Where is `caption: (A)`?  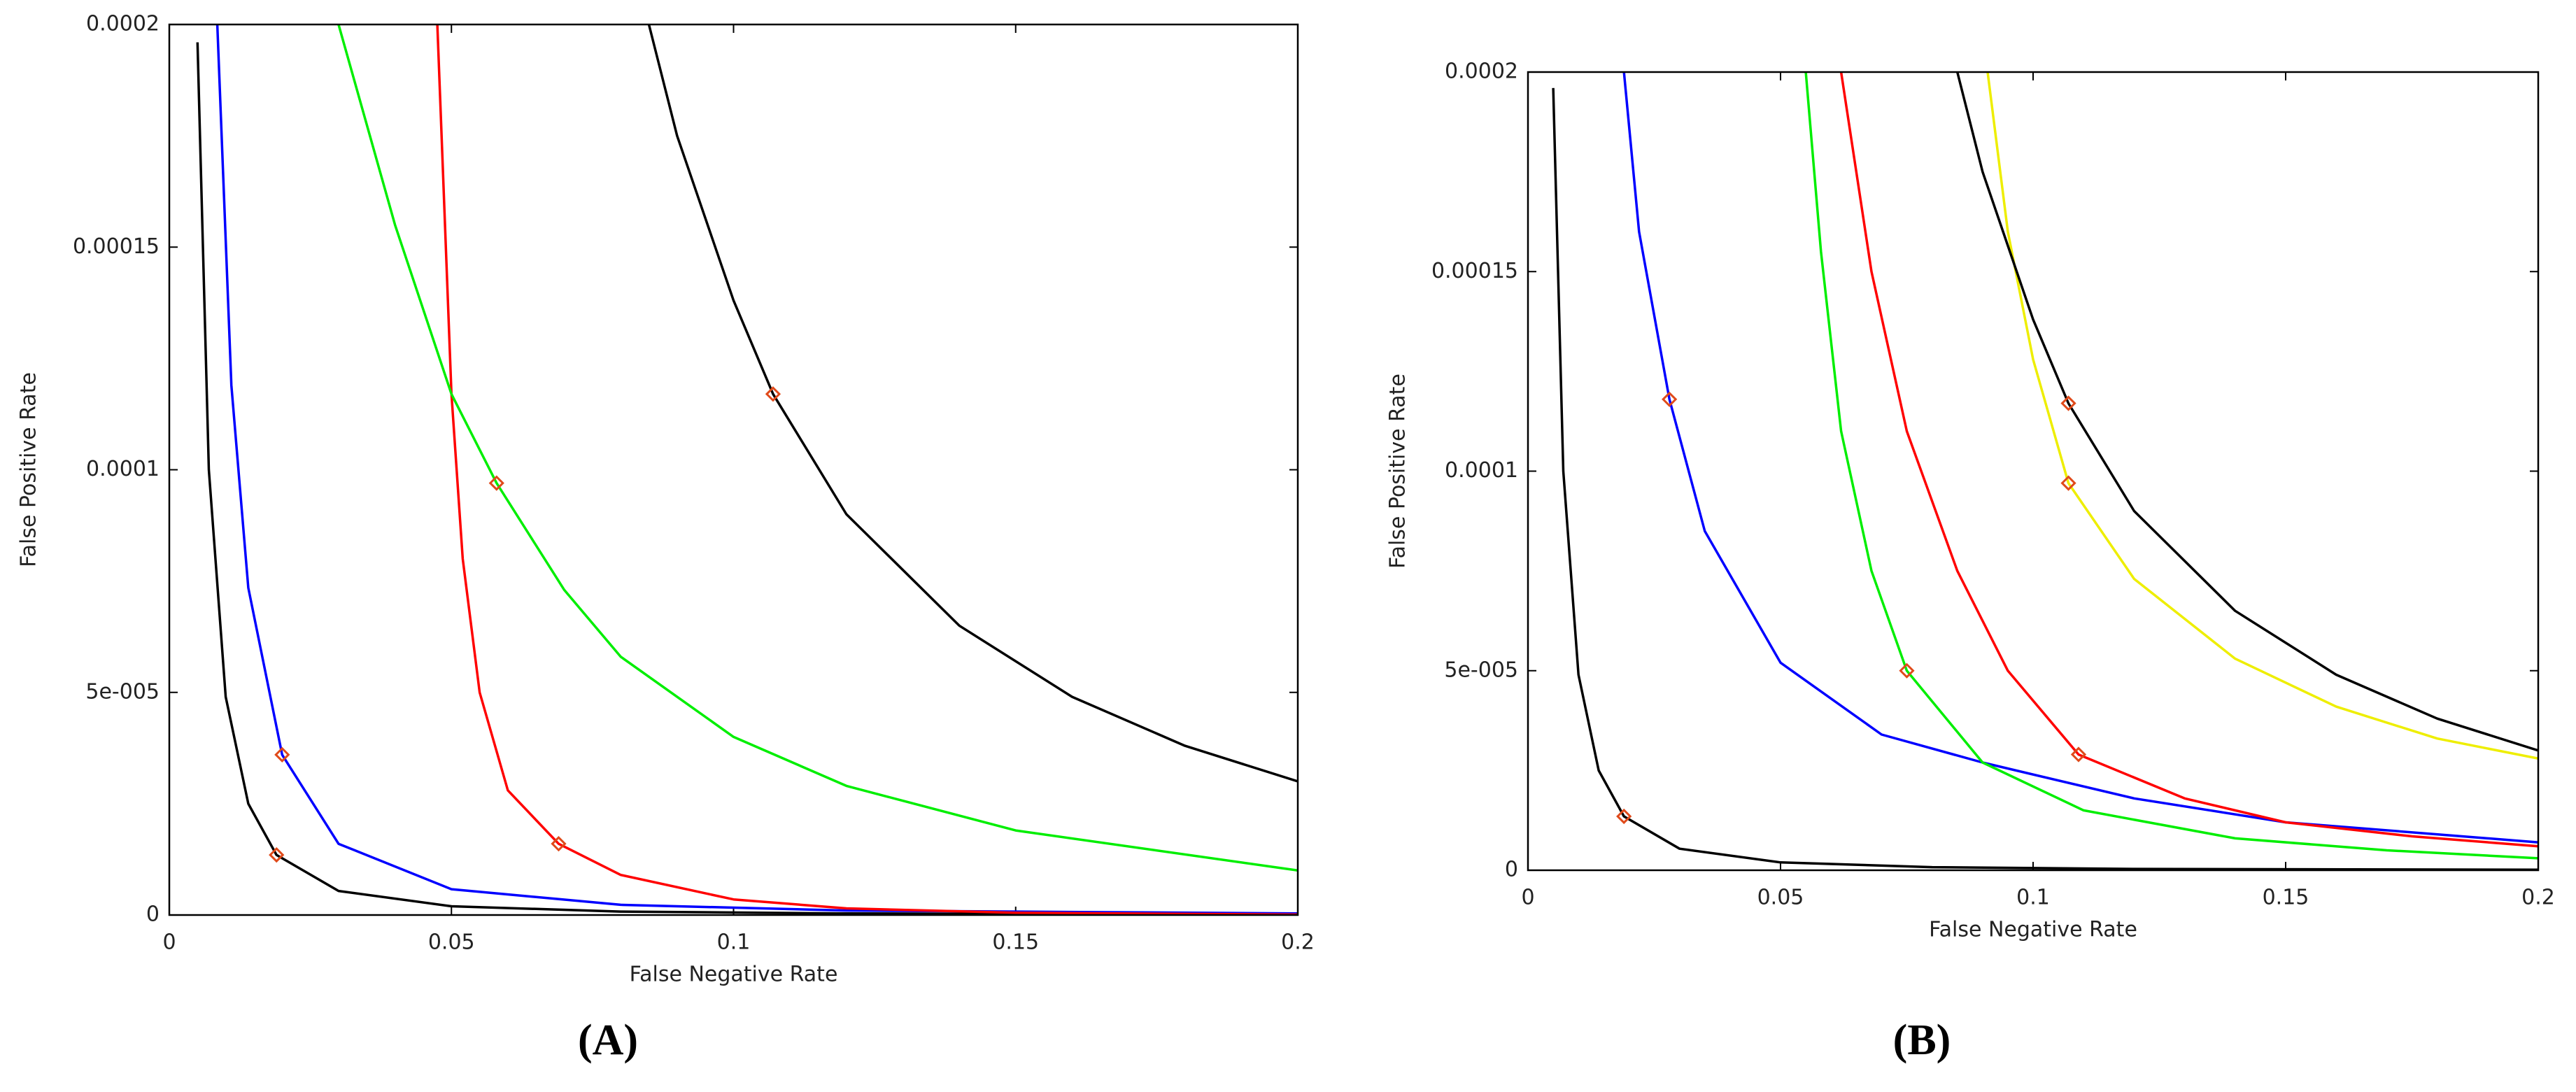
caption: (A) is located at coordinates (608, 1040).